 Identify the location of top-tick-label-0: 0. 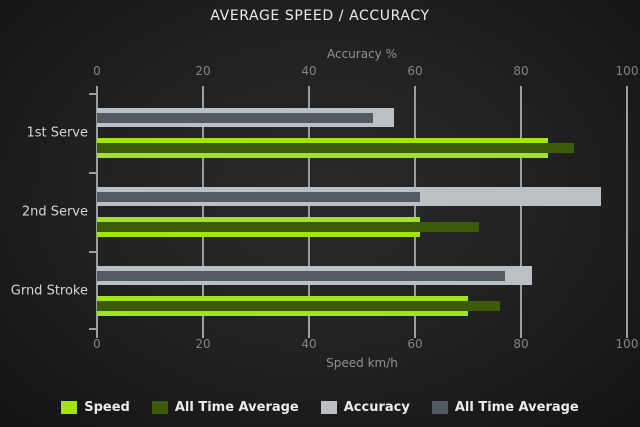
(97, 71).